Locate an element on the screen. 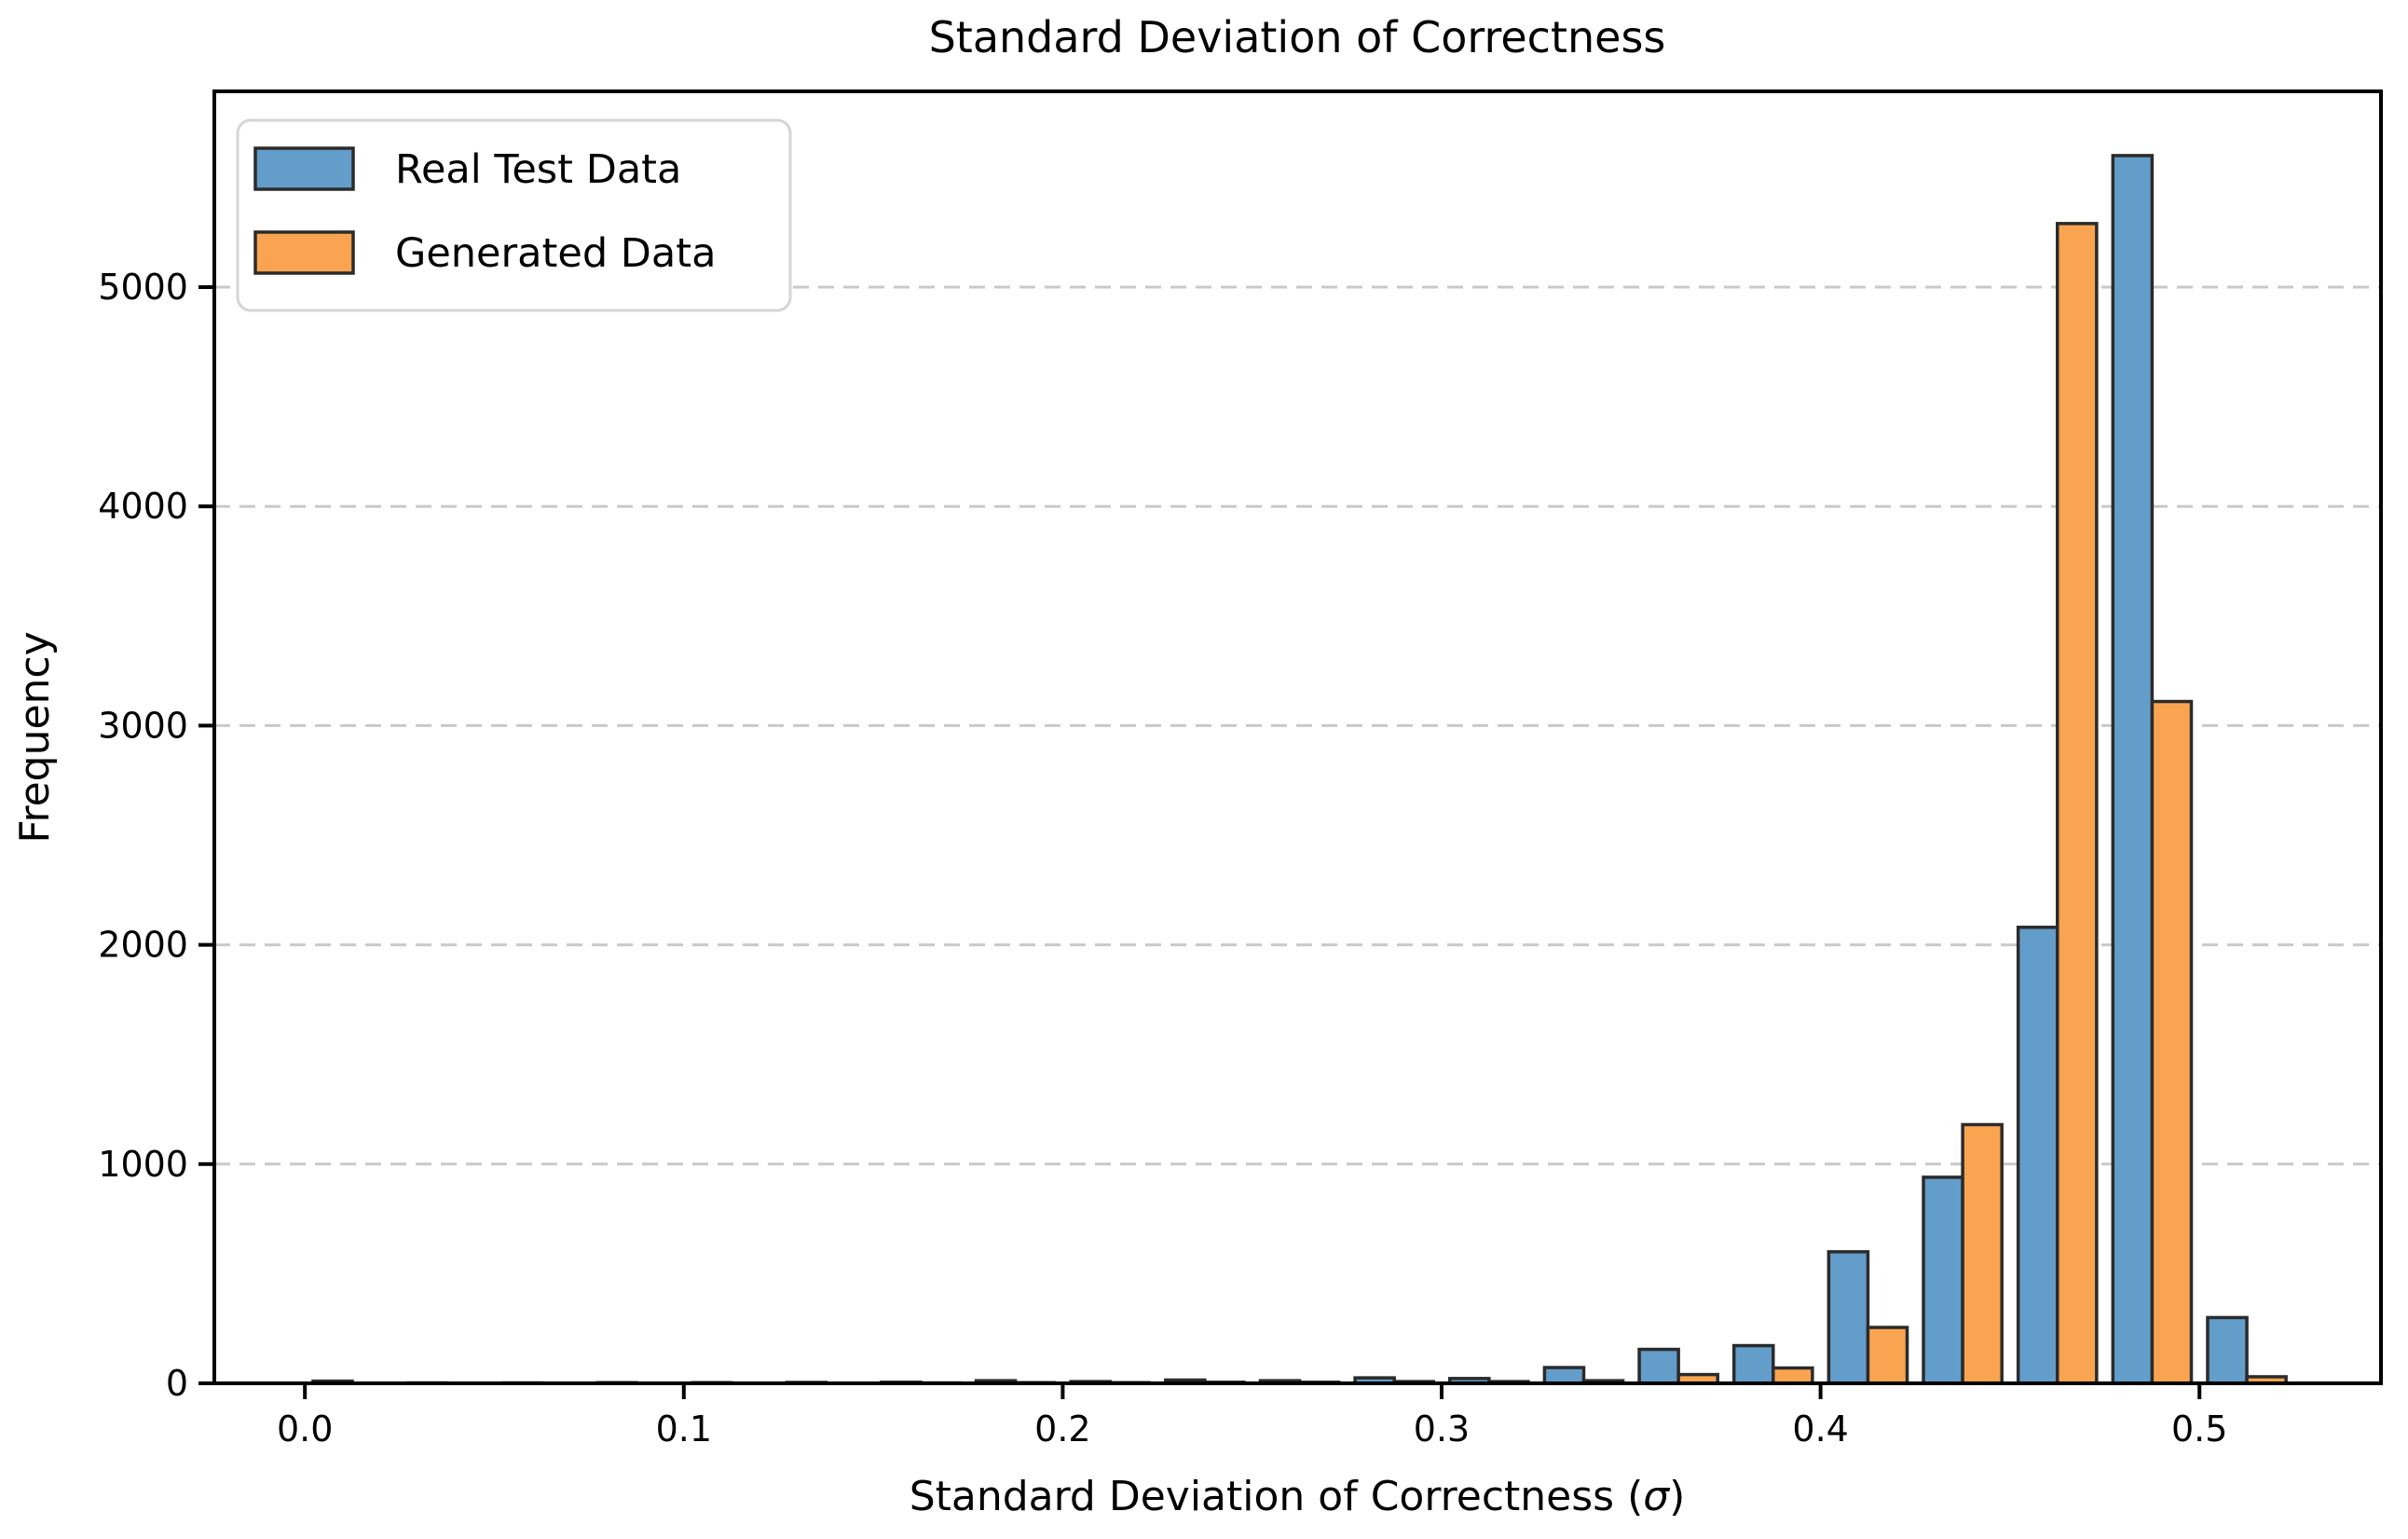 This screenshot has width=2408, height=1539. y-tick-label-1000: 1000 is located at coordinates (143, 1164).